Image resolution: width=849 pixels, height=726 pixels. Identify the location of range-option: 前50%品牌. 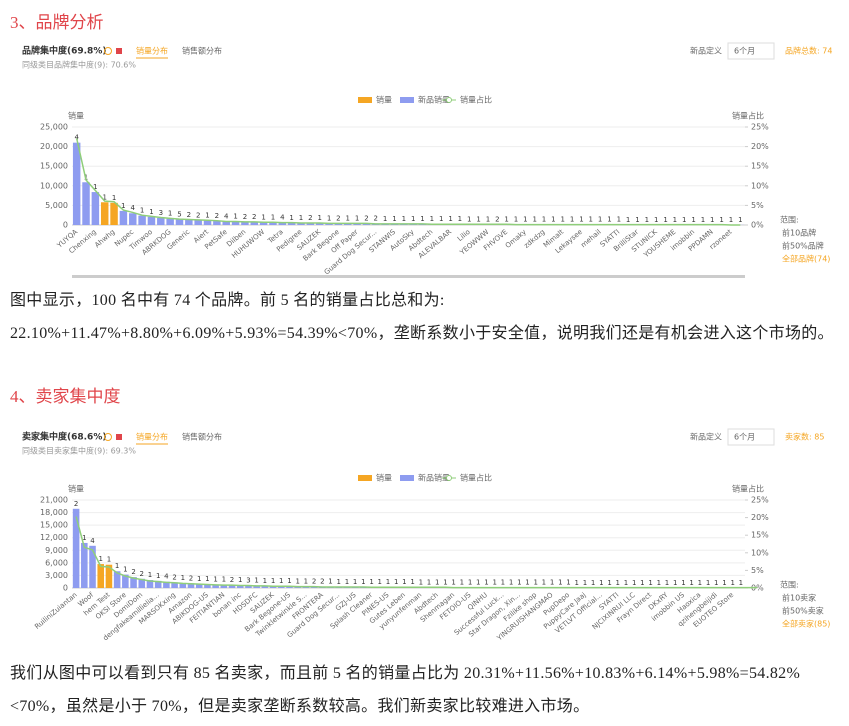
(803, 246).